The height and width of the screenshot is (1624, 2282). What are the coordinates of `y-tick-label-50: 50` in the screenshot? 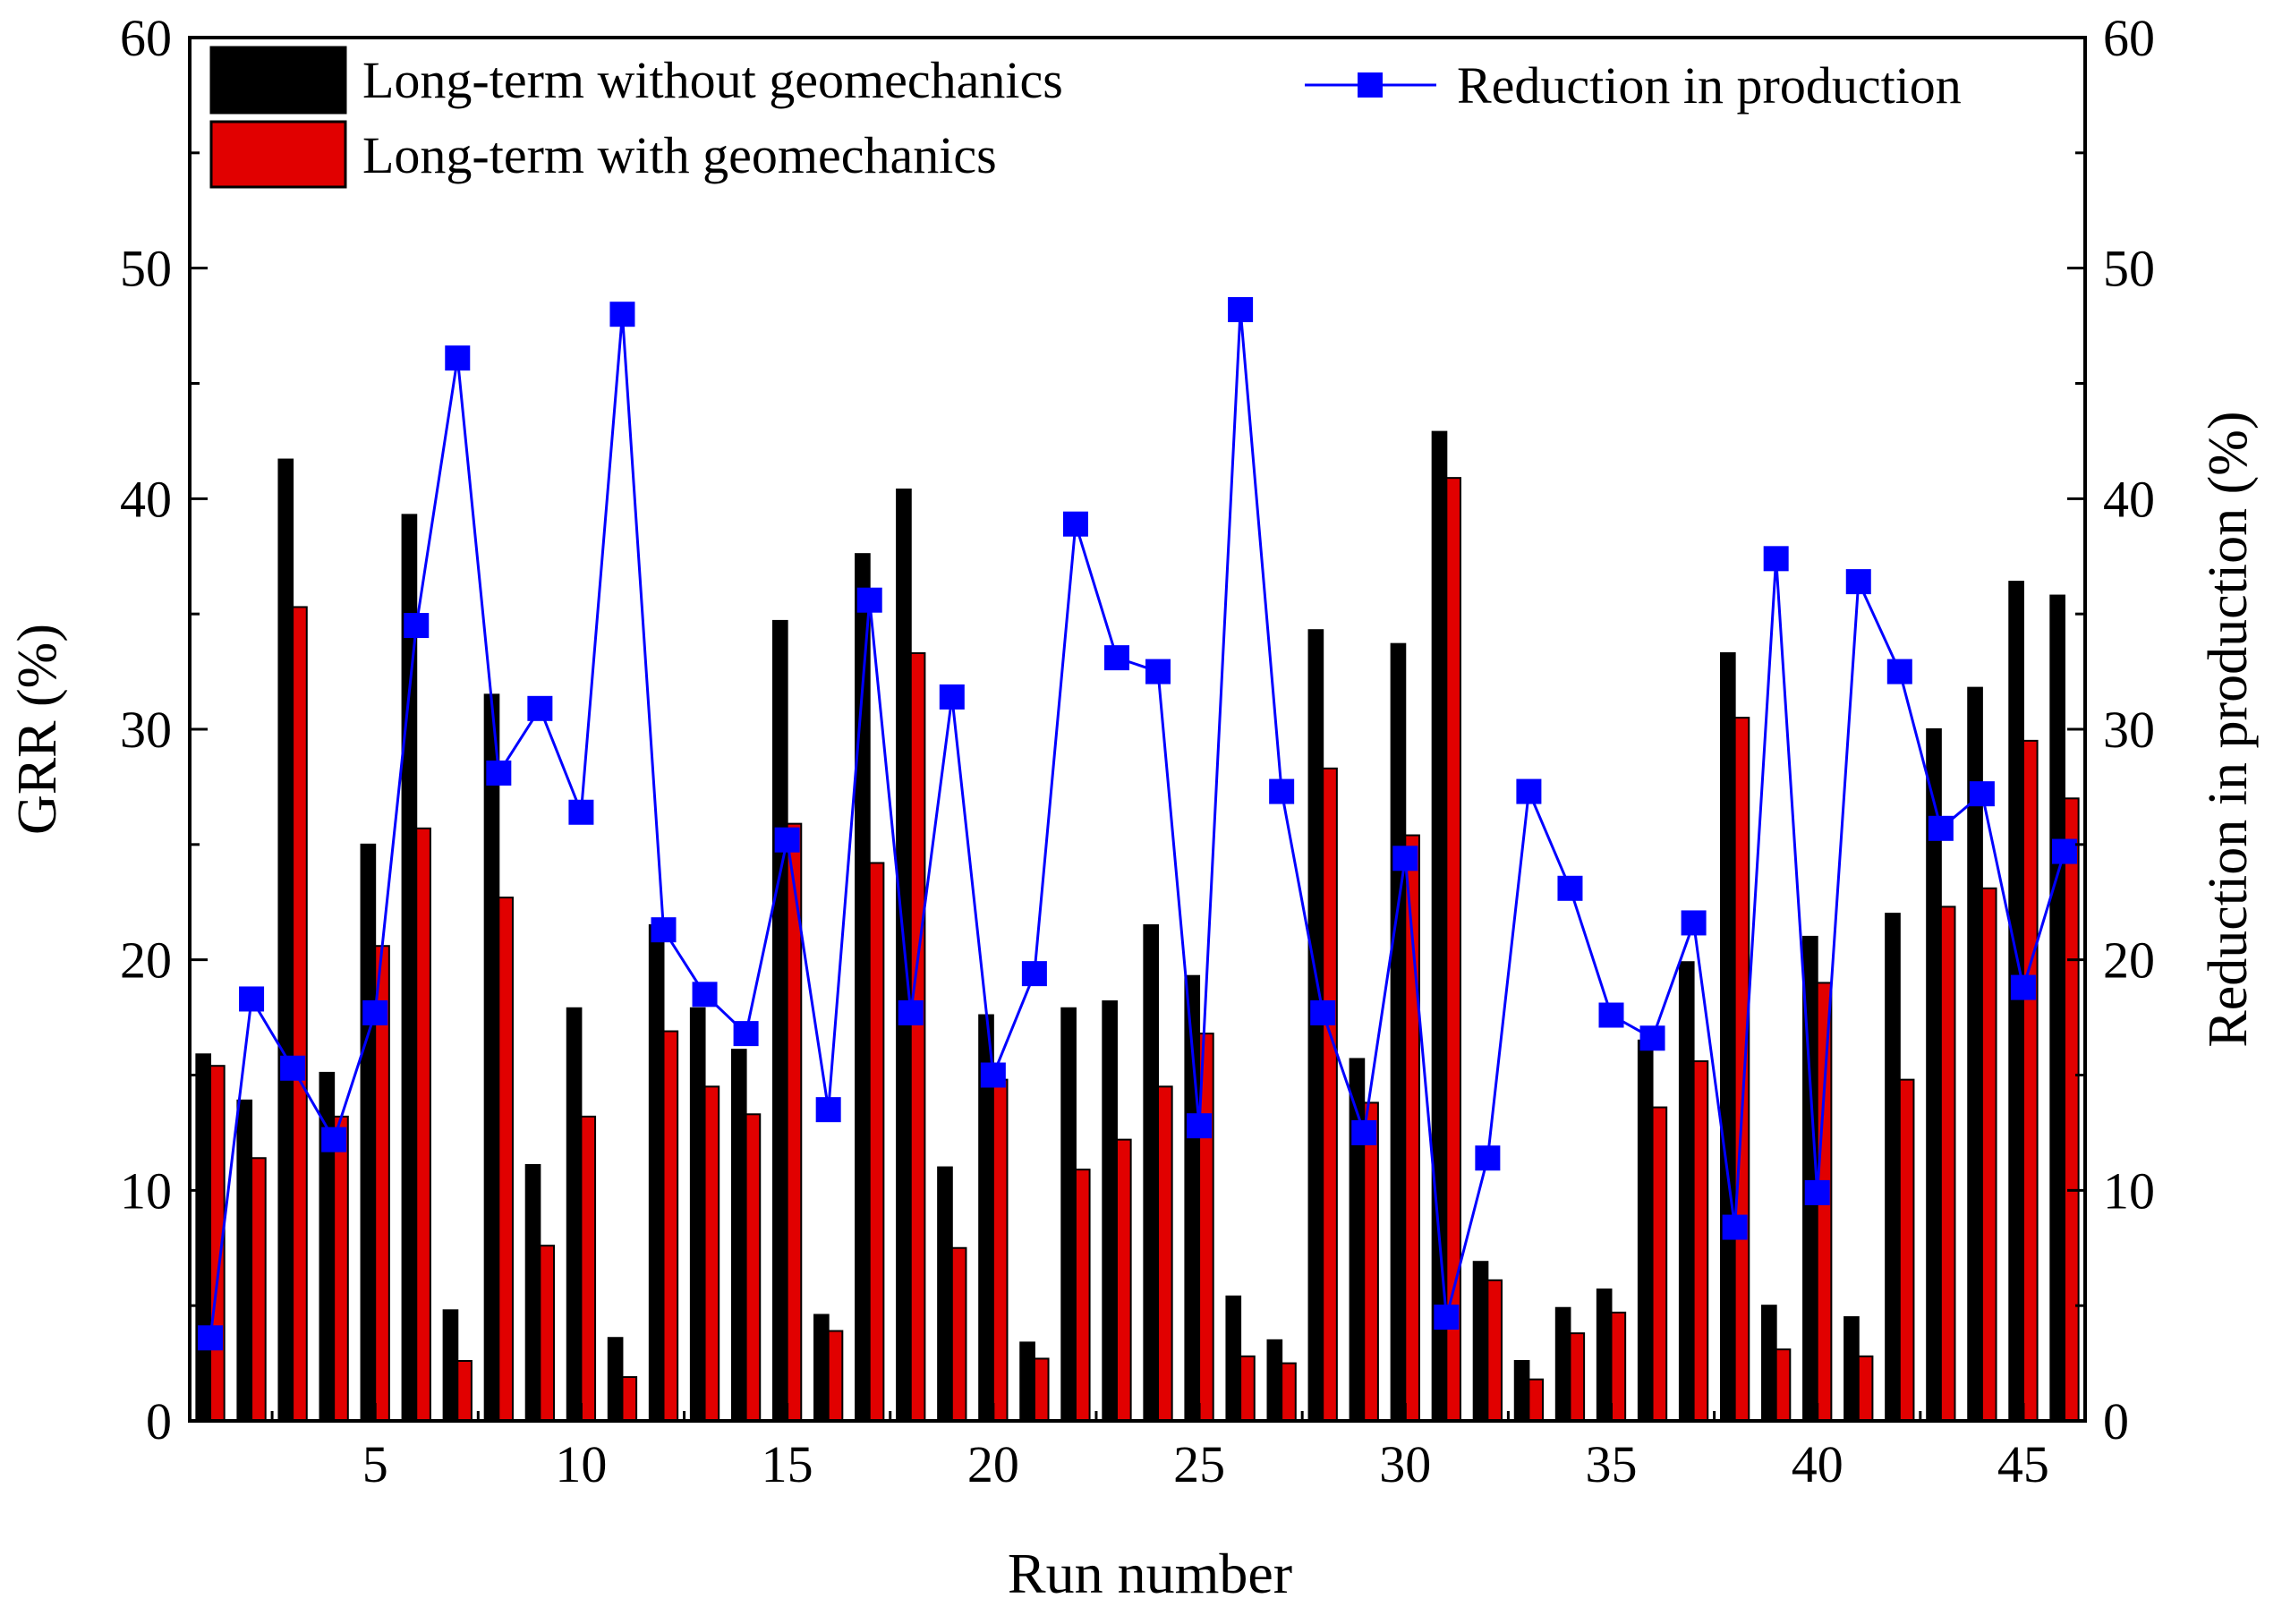 It's located at (146, 269).